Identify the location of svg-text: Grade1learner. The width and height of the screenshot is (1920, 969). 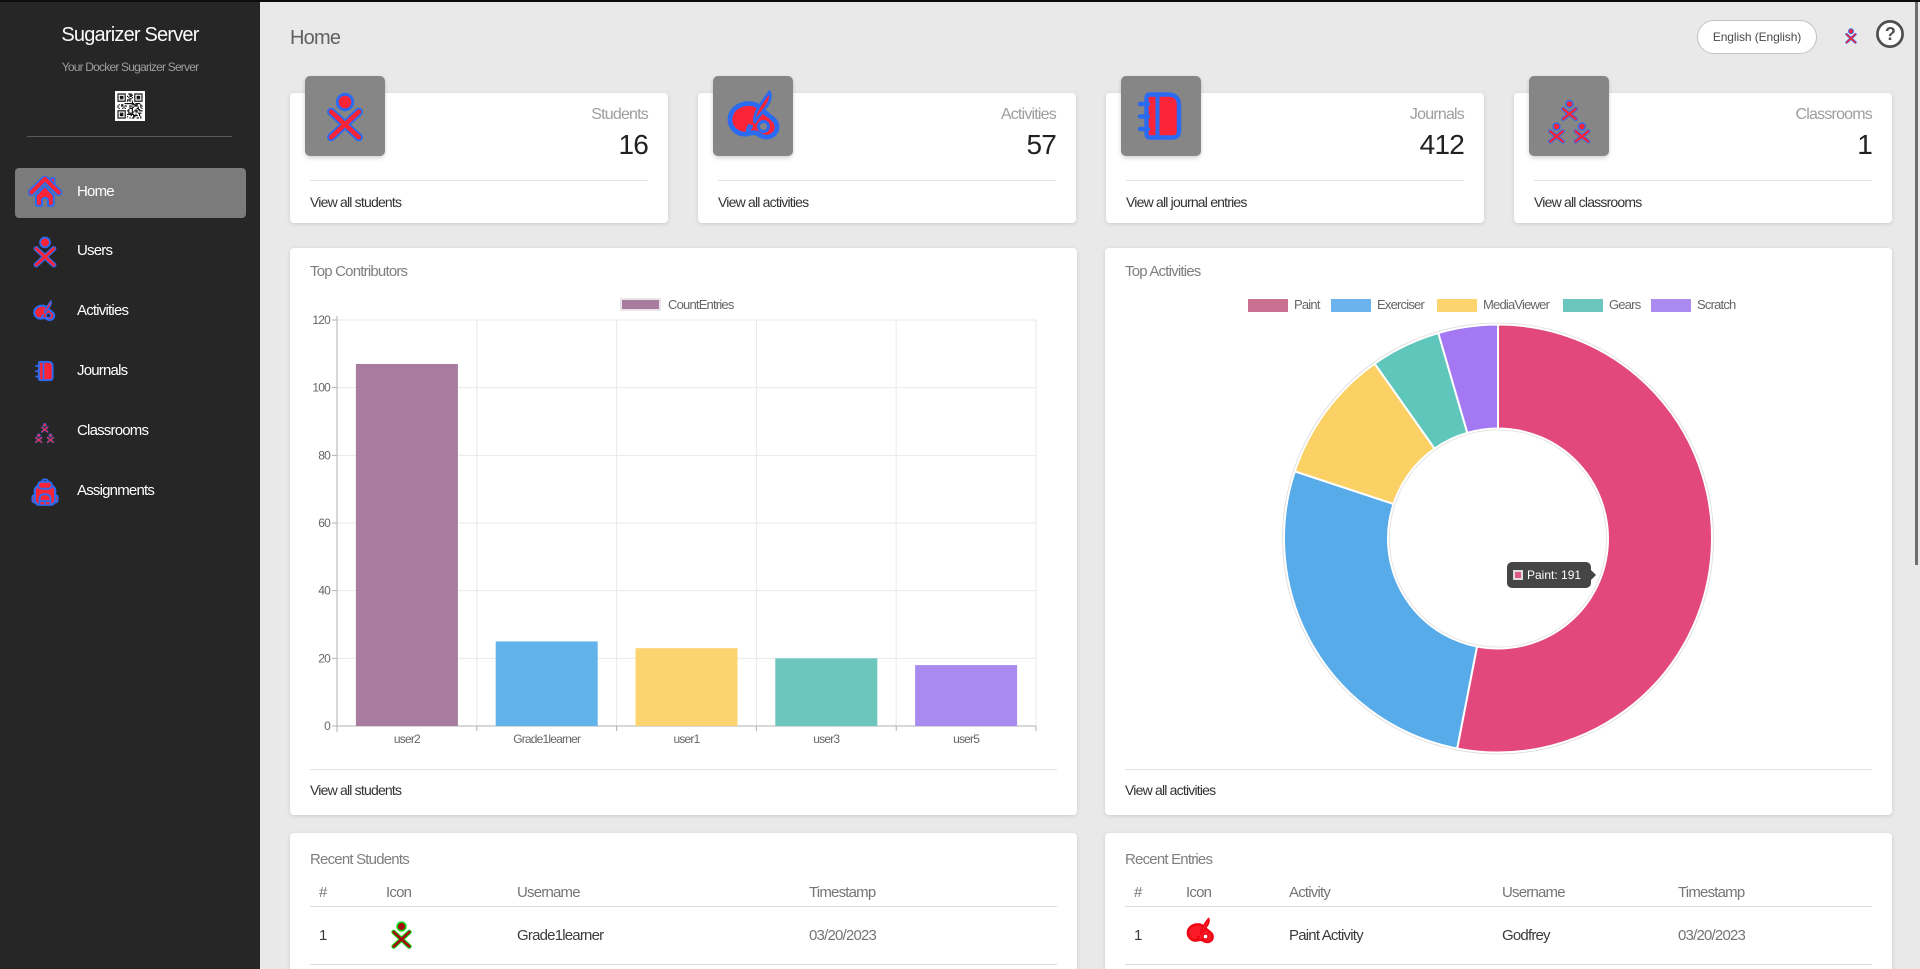
(547, 739).